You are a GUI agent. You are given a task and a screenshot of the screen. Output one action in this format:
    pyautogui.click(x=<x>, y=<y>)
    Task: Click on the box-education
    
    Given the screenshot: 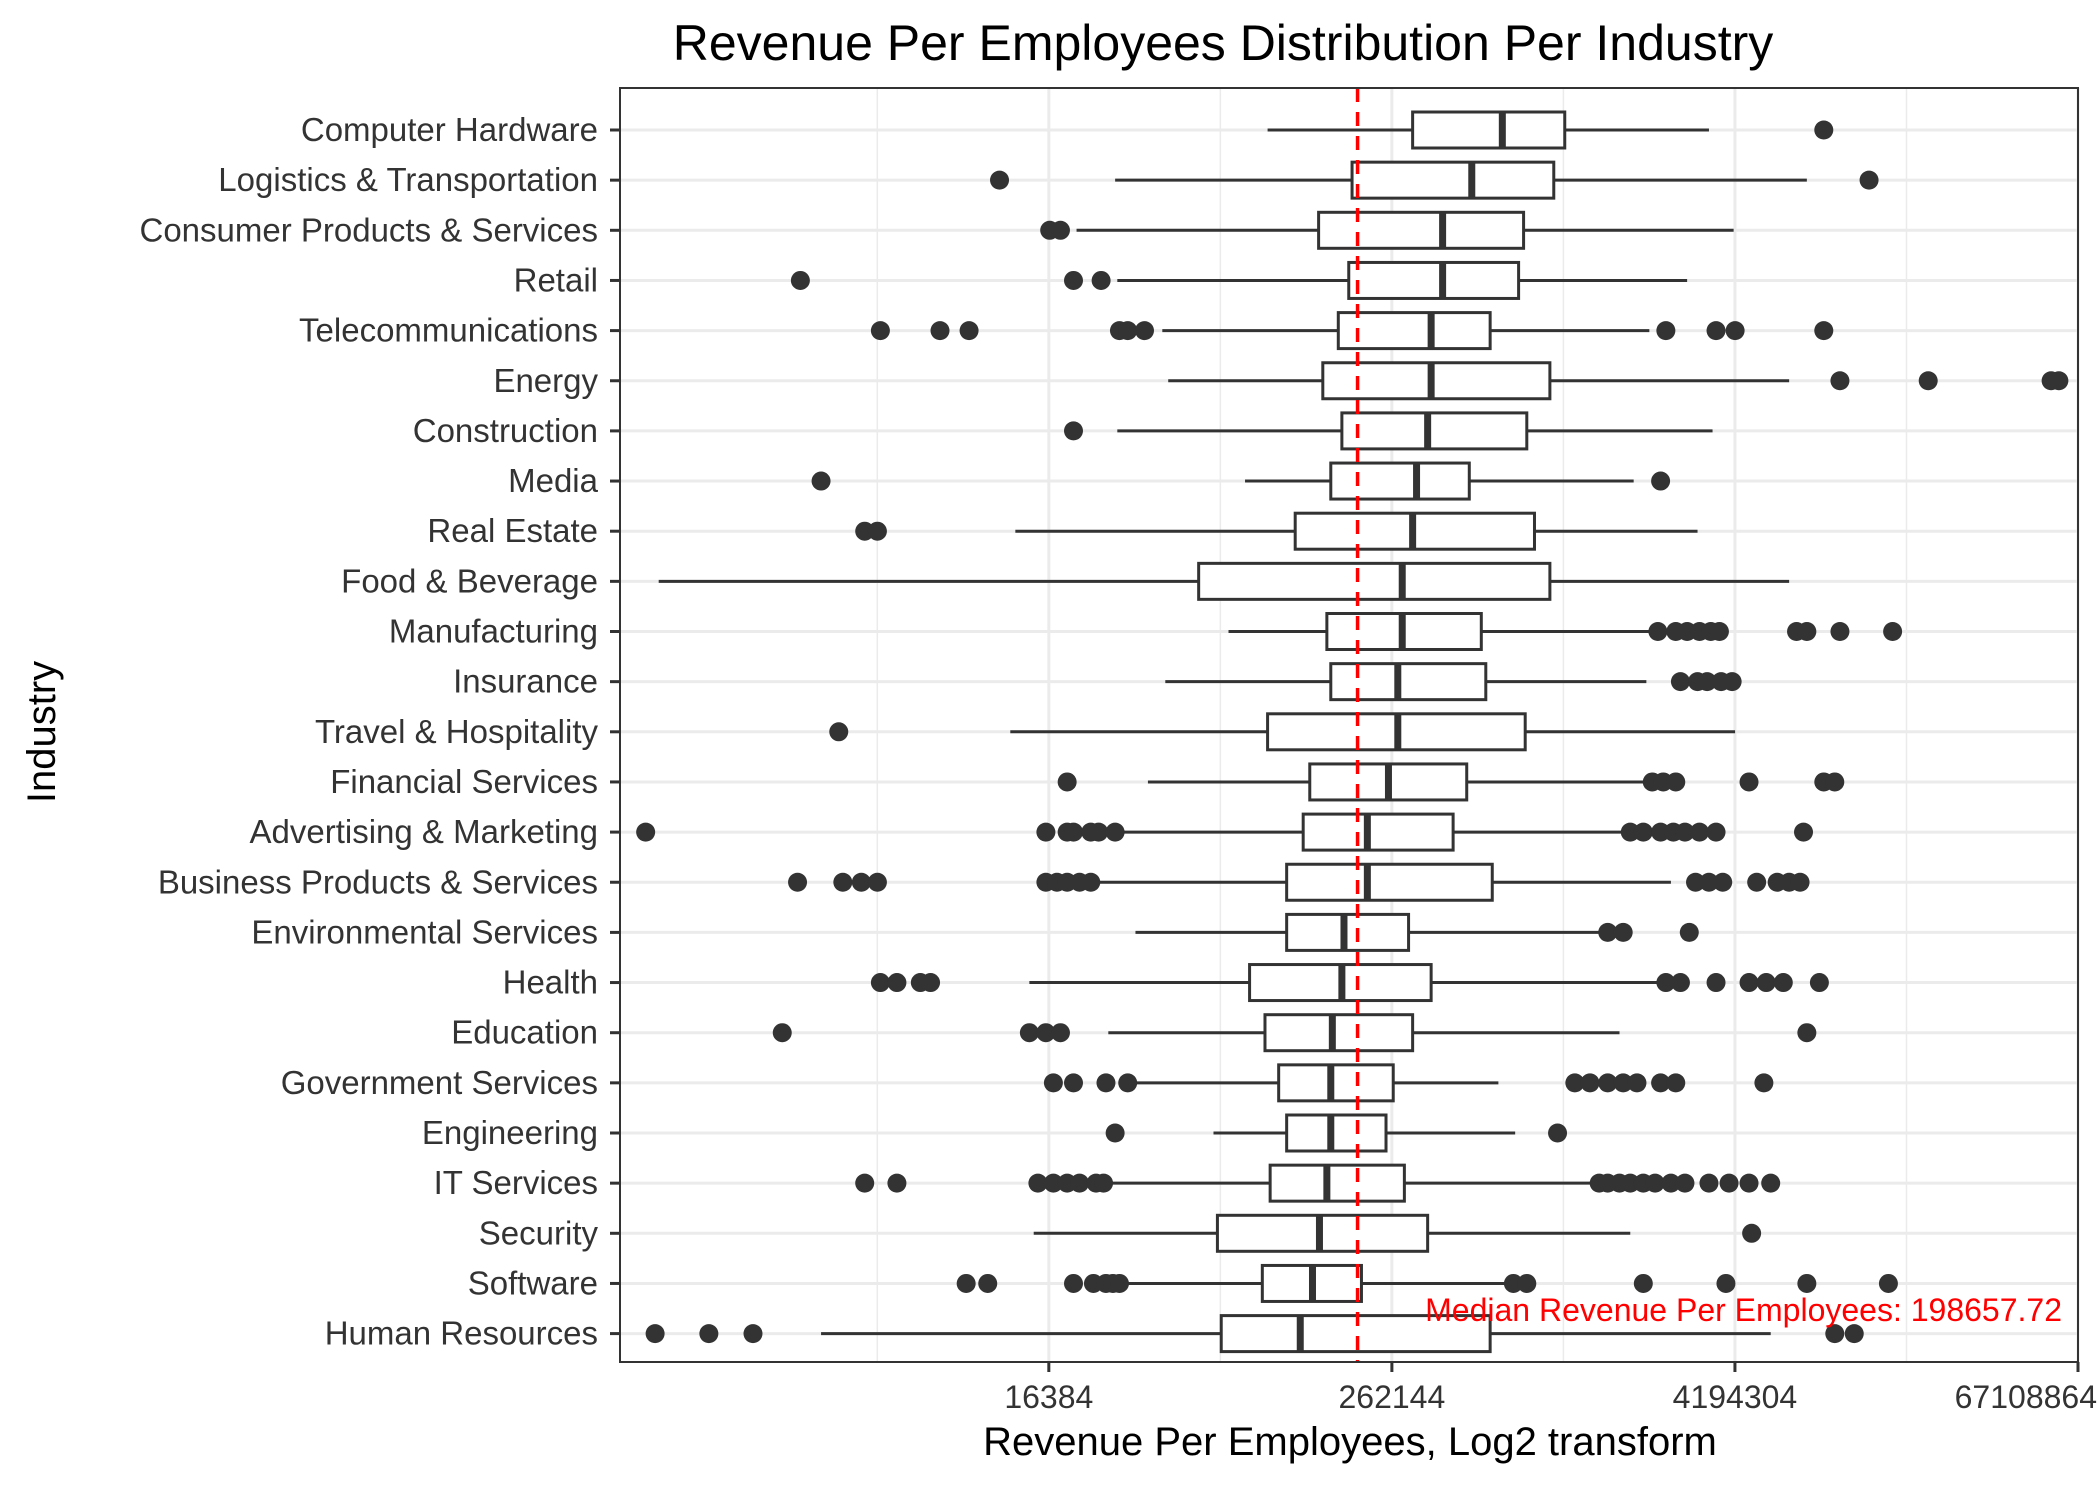 What is the action you would take?
    pyautogui.click(x=1294, y=1033)
    